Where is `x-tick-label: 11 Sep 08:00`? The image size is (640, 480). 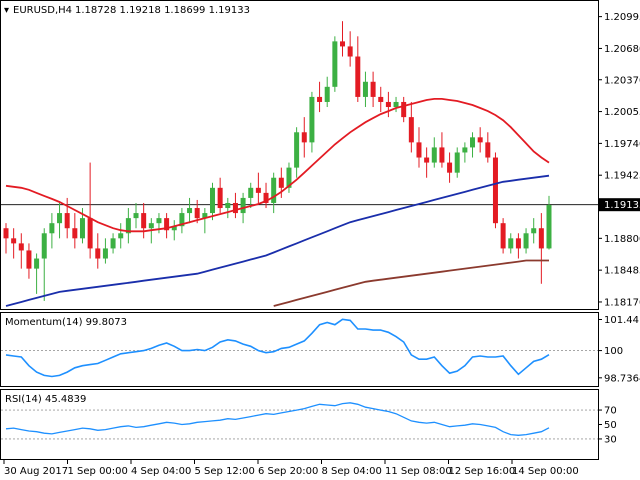 x-tick-label: 11 Sep 08:00 is located at coordinates (418, 471).